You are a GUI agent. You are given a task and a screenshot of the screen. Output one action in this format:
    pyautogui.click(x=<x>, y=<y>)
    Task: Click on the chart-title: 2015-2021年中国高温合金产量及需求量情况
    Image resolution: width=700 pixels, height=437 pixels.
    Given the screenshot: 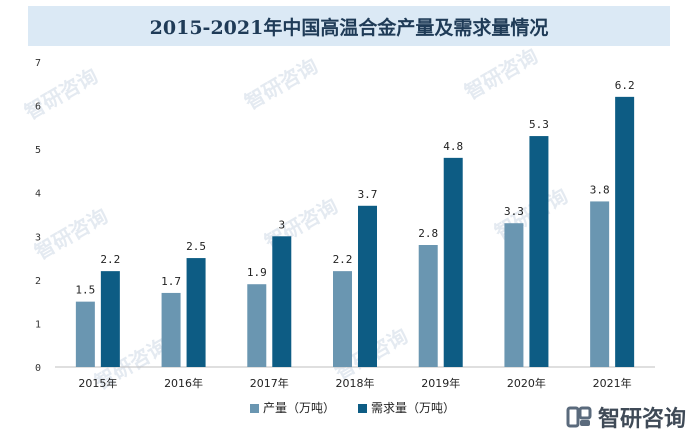 What is the action you would take?
    pyautogui.click(x=349, y=27)
    